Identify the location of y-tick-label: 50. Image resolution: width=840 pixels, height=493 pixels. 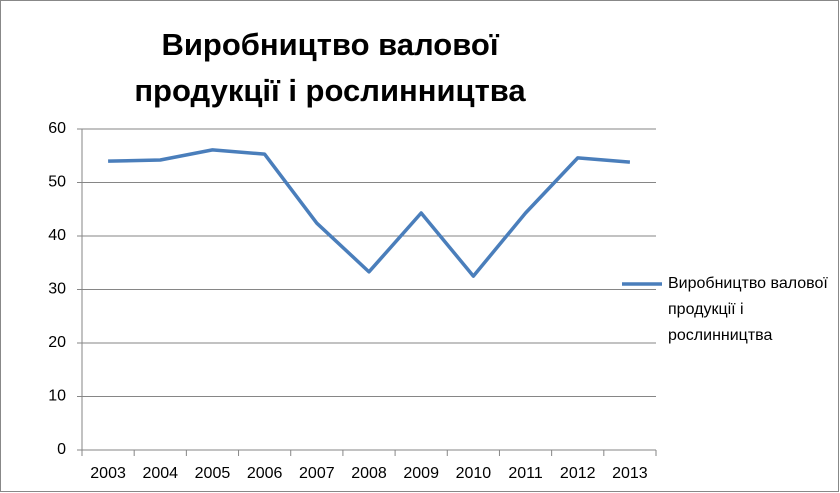
(57, 182).